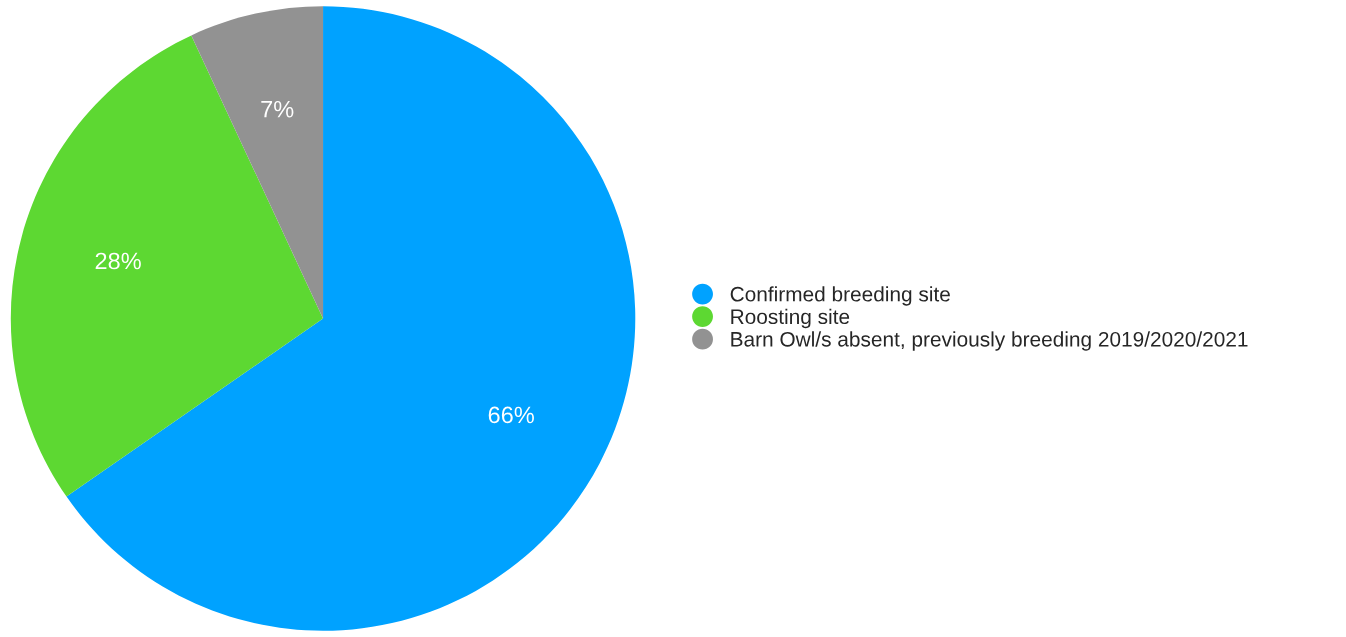  Describe the element at coordinates (118, 261) in the screenshot. I see `data-label: 28%` at that location.